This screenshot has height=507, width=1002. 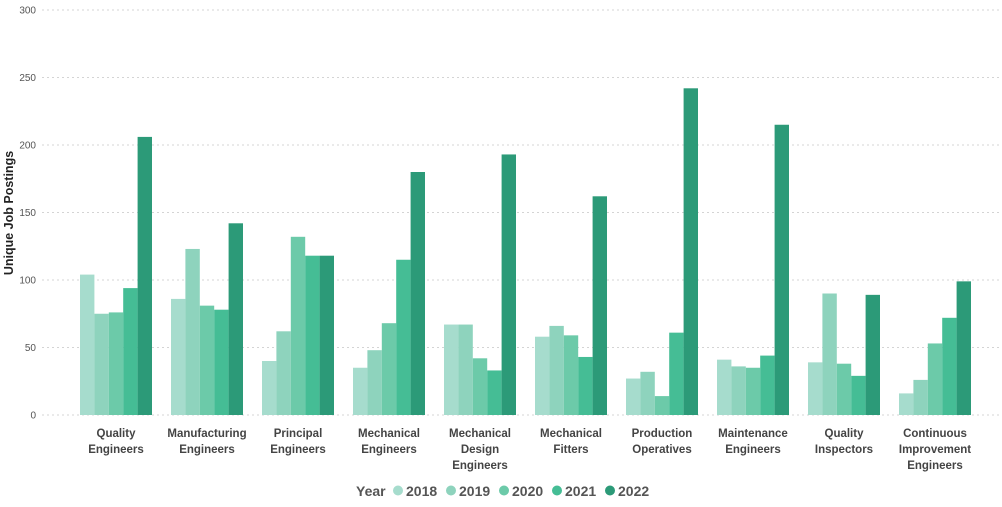 What do you see at coordinates (27, 146) in the screenshot?
I see `y-tick-label: 200` at bounding box center [27, 146].